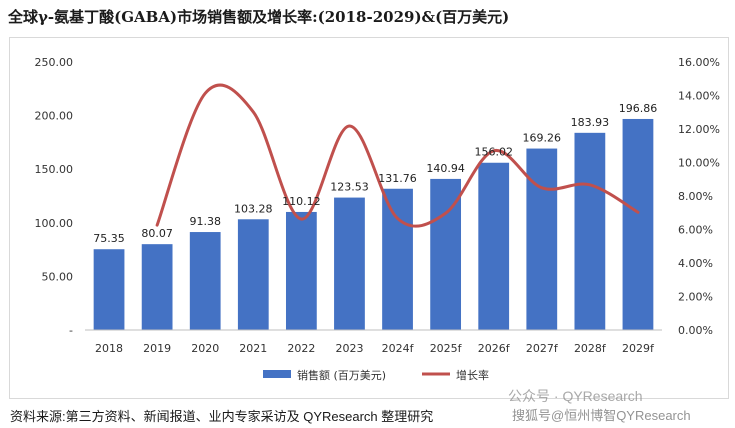 Image resolution: width=735 pixels, height=428 pixels. I want to click on y-tick-label: 250.00, so click(54, 62).